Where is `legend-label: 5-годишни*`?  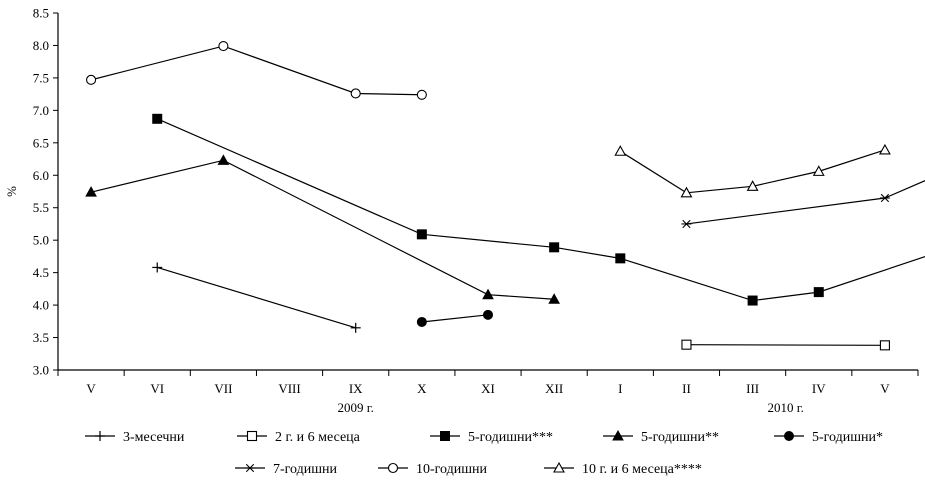
legend-label: 5-годишни* is located at coordinates (847, 437).